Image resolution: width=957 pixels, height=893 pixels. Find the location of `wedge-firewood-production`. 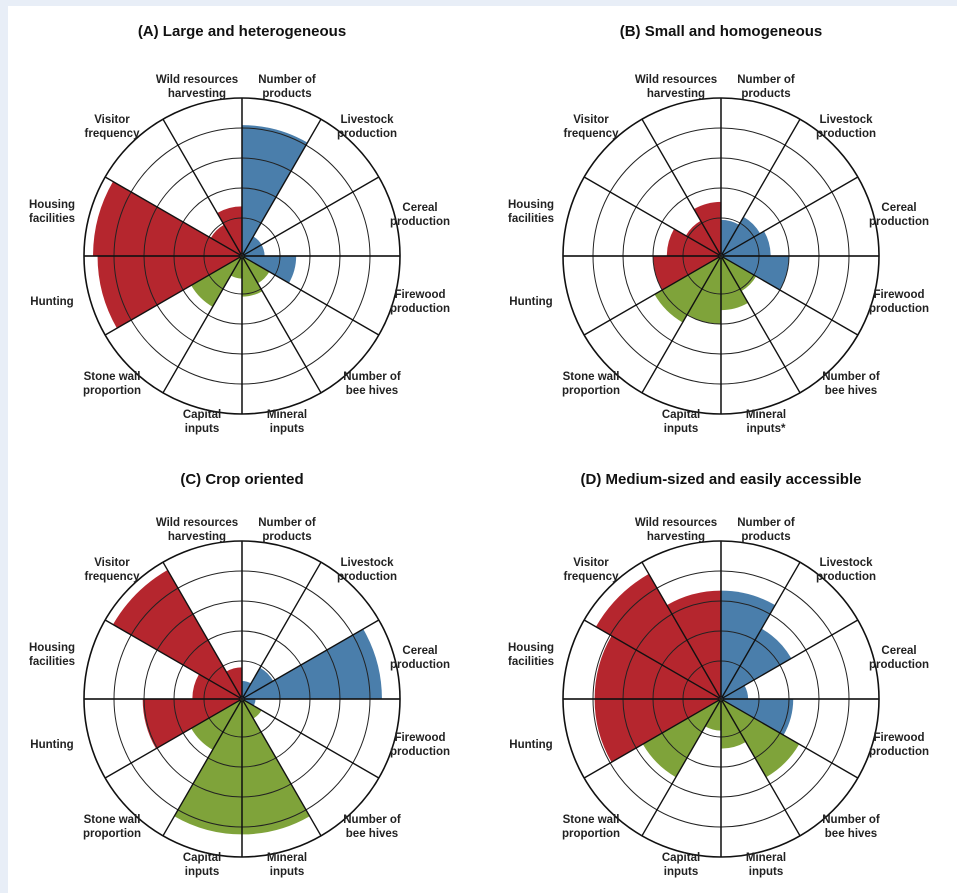

wedge-firewood-production is located at coordinates (757, 717).